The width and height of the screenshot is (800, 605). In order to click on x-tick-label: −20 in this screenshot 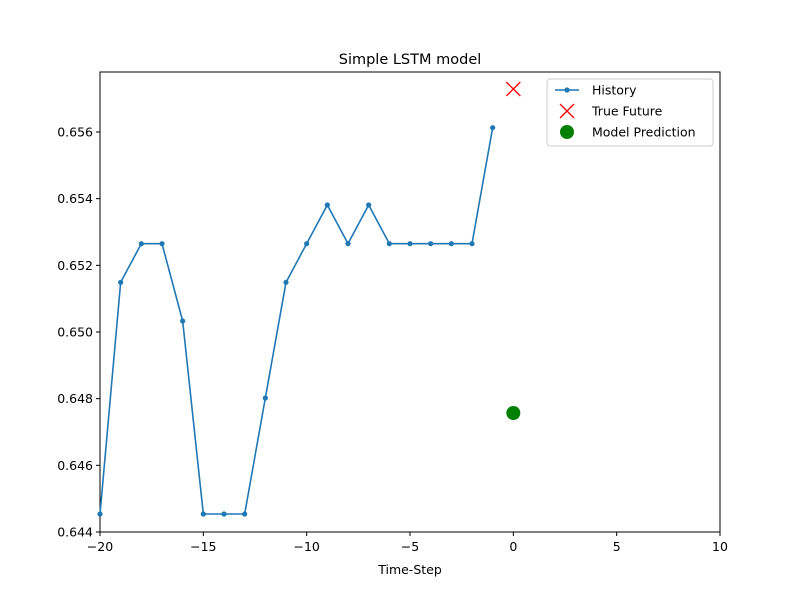, I will do `click(100, 546)`.